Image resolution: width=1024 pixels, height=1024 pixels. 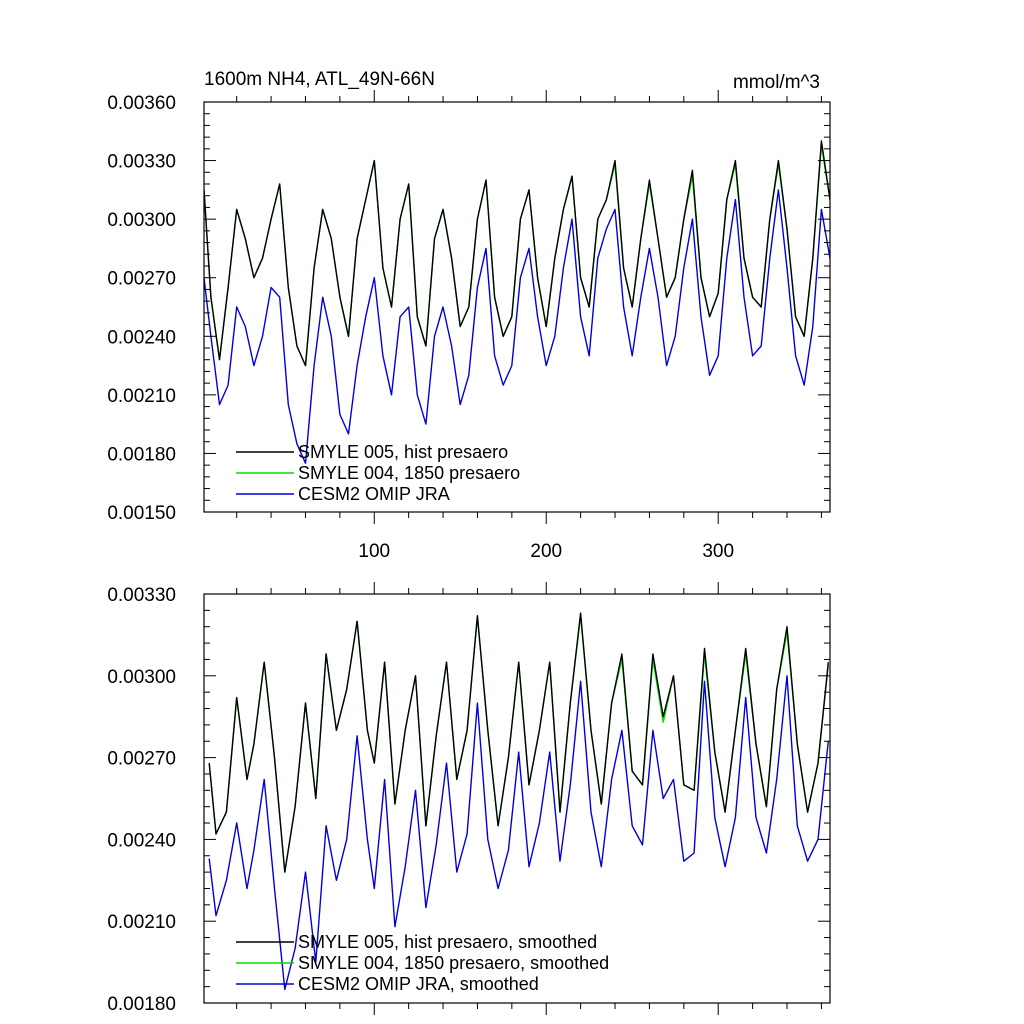 I want to click on chart-units: mmol/m^3, so click(x=776, y=82).